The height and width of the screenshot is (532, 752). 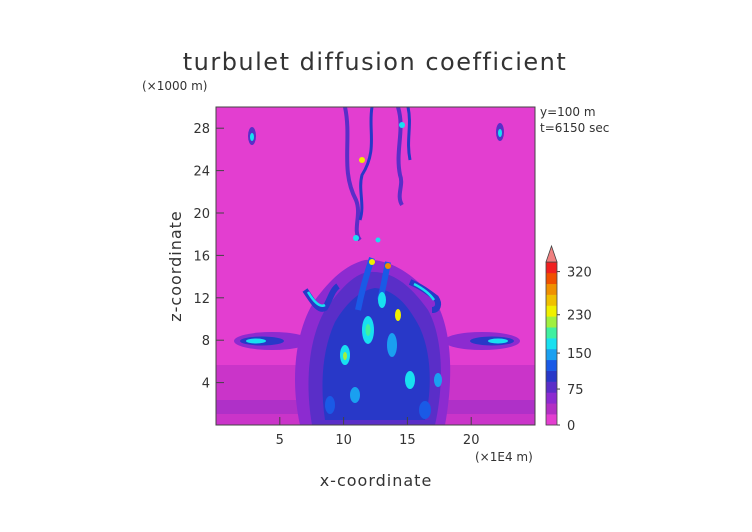 I want to click on colorbar-tick-label: 320, so click(x=579, y=273).